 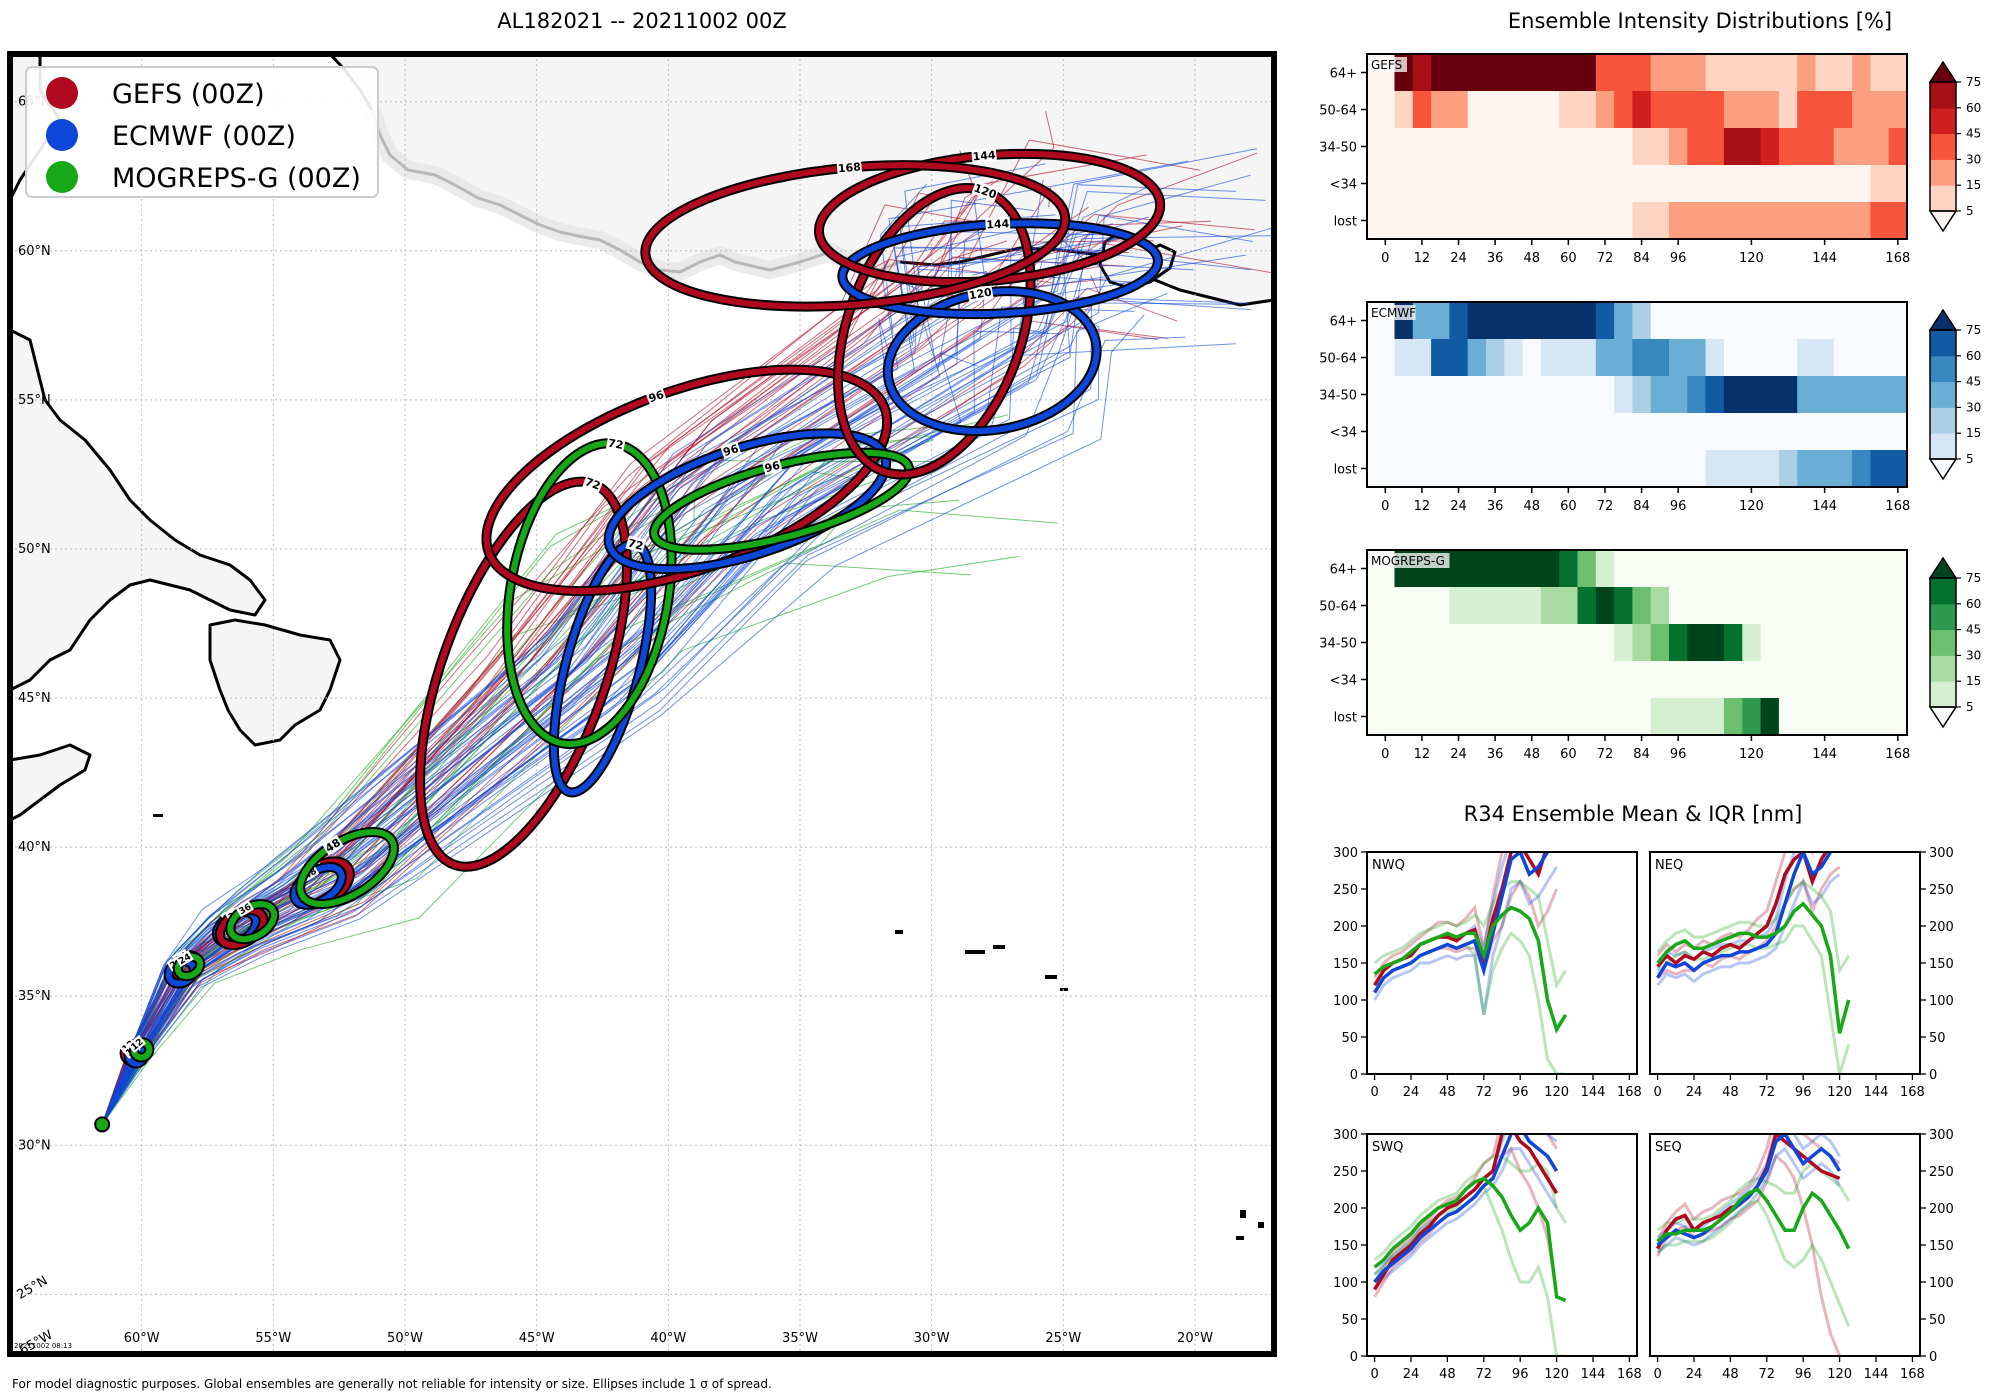 I want to click on mogreps-iqr-high, so click(x=1470, y=1207).